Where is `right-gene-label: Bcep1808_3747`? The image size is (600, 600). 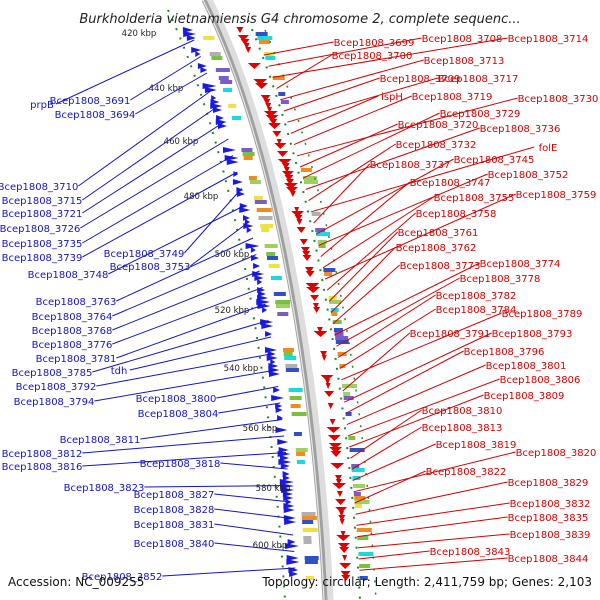
right-gene-label: Bcep1808_3747 is located at coordinates (450, 183).